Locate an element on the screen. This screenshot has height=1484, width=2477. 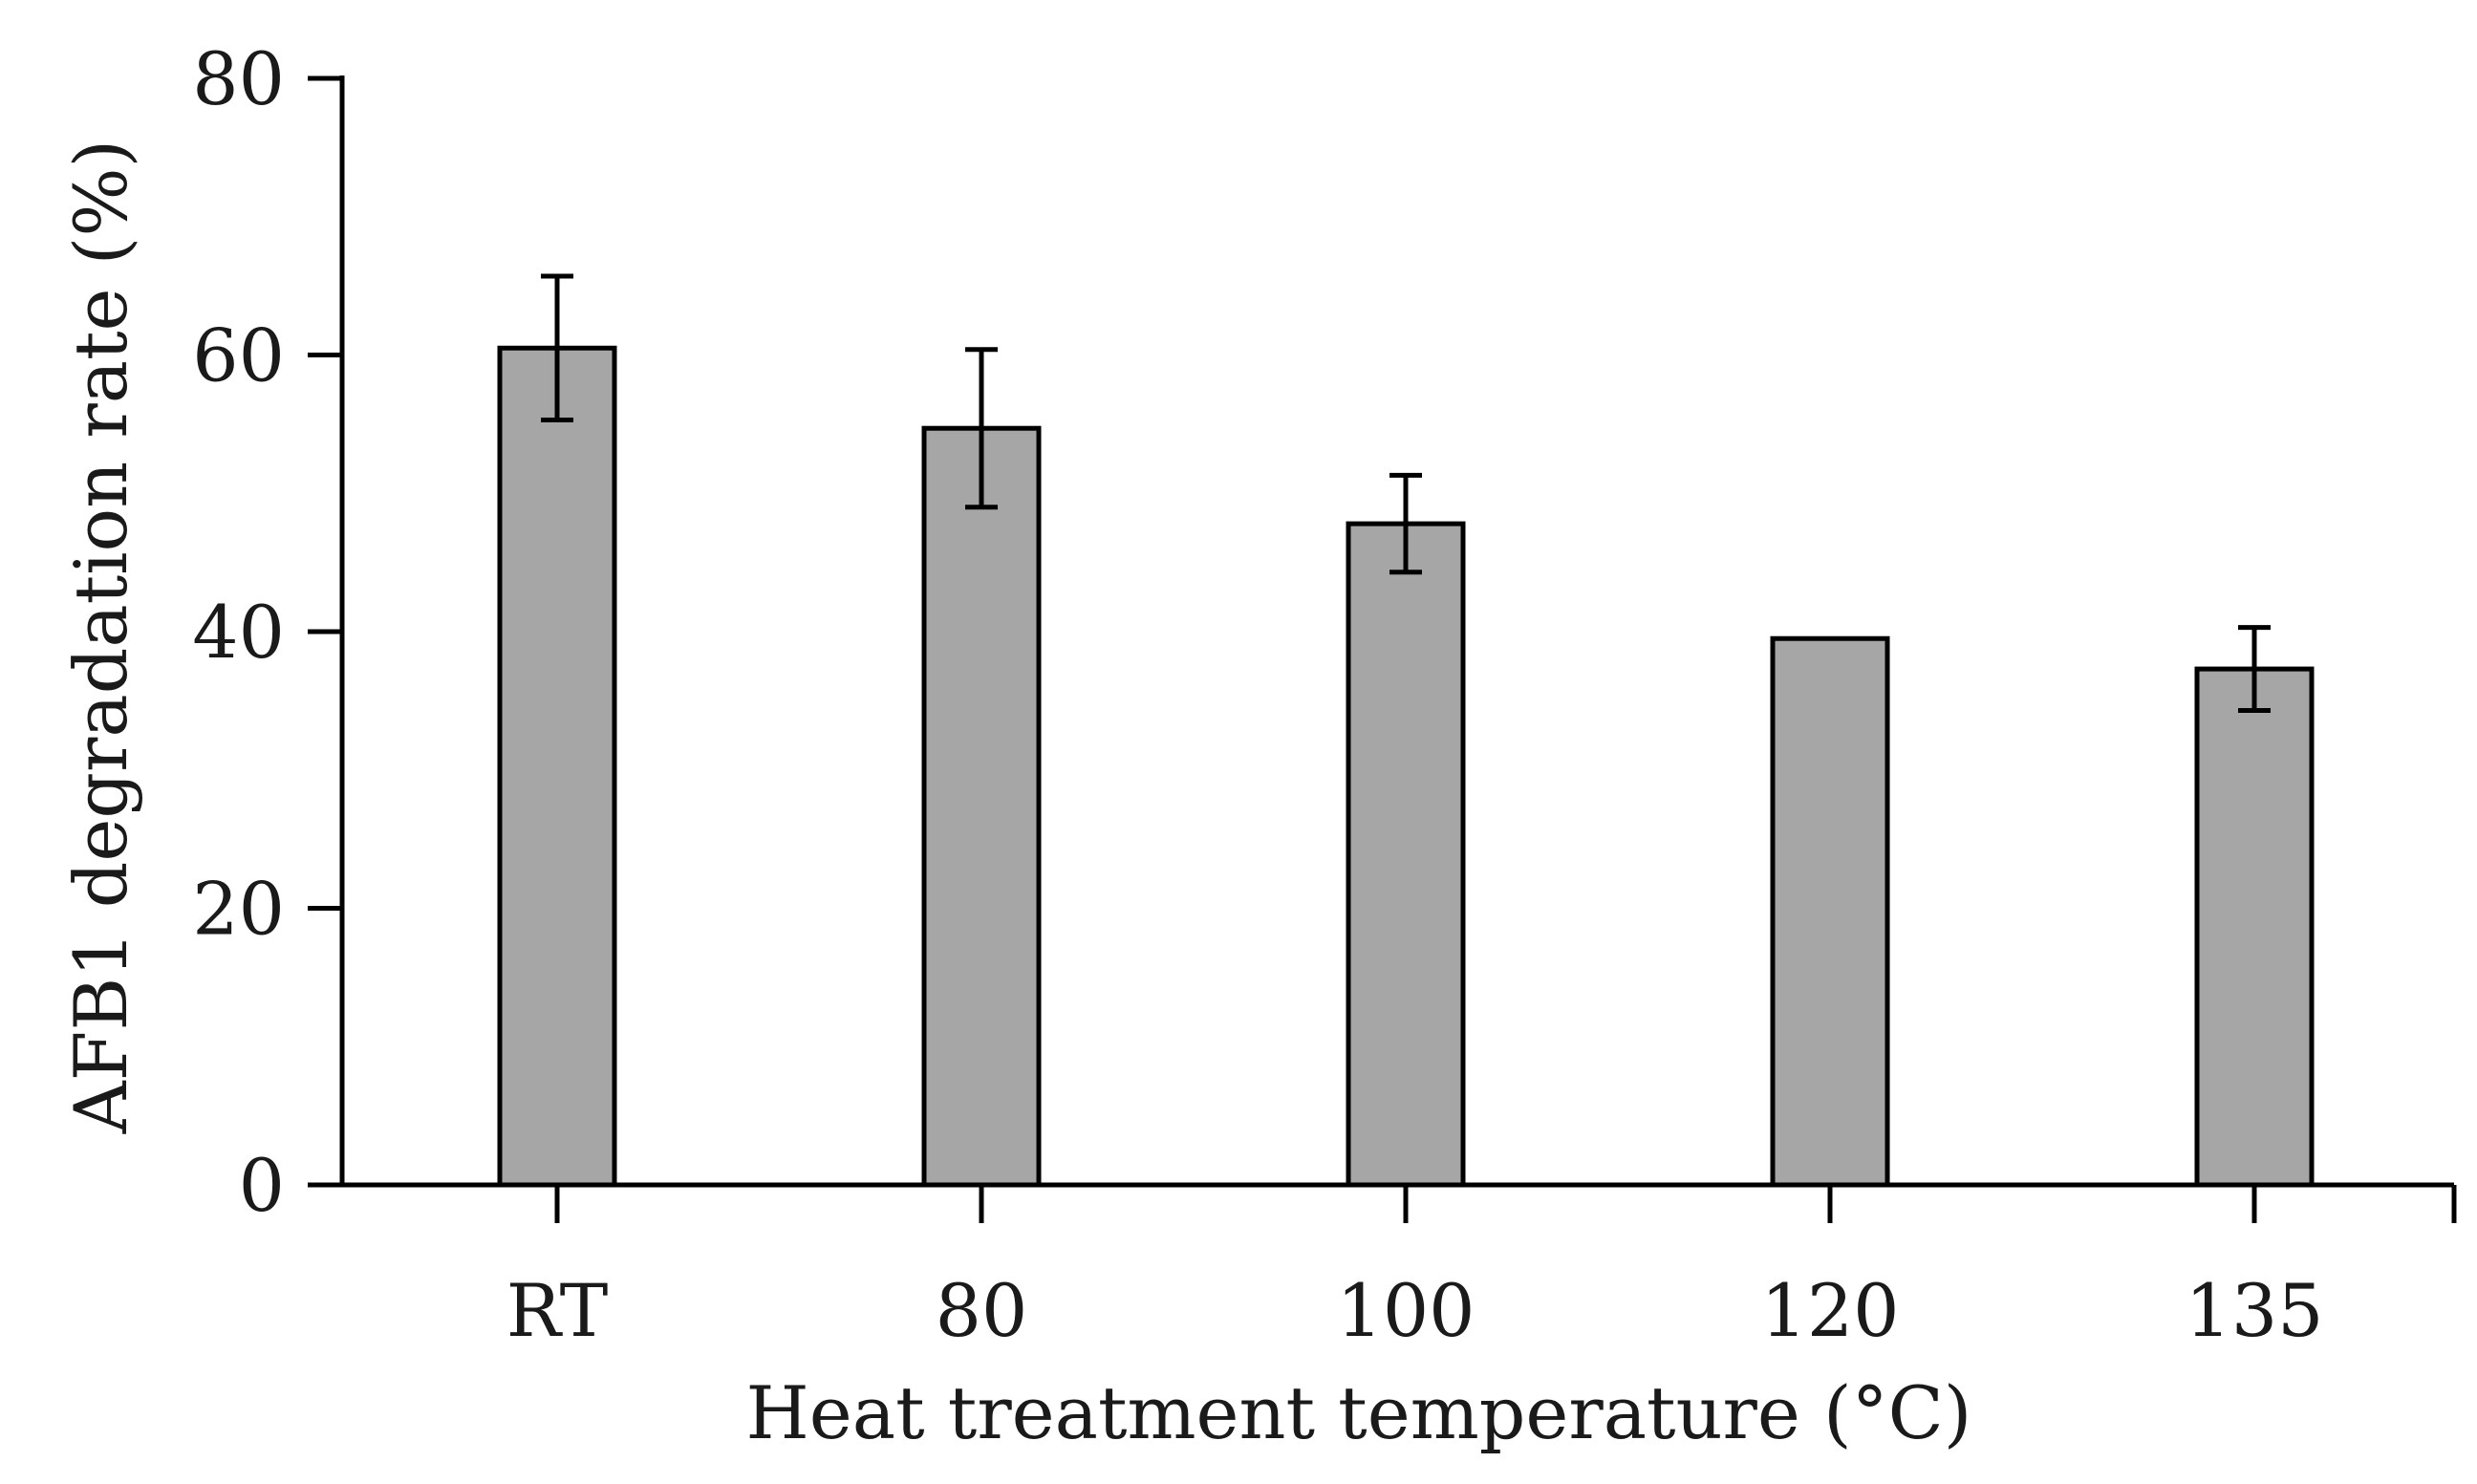
y-tick-label: 80 is located at coordinates (238, 78).